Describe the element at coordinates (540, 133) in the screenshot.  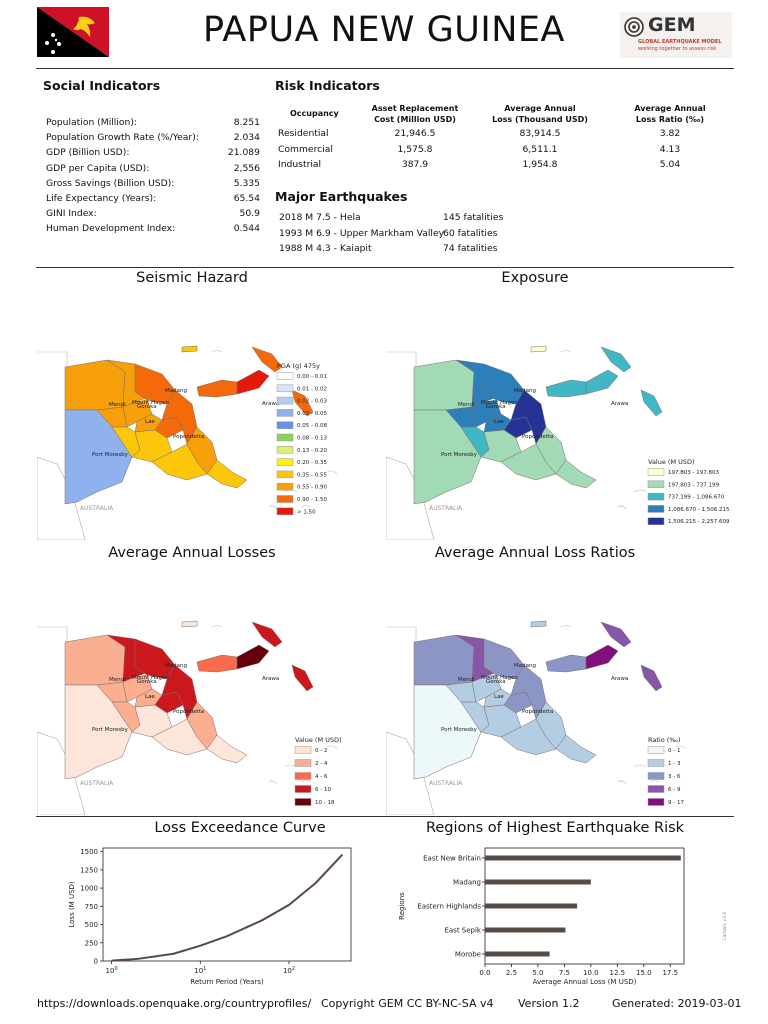
I see `risk-cell-aal: 83,914.5` at that location.